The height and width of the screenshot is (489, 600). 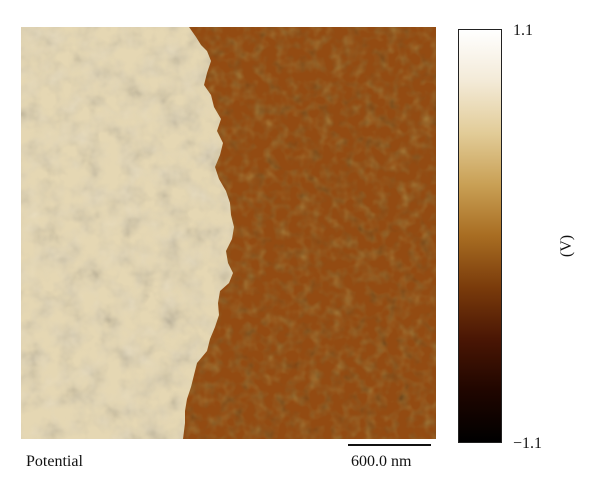 I want to click on colorbar-min-label: −1.1, so click(x=528, y=443).